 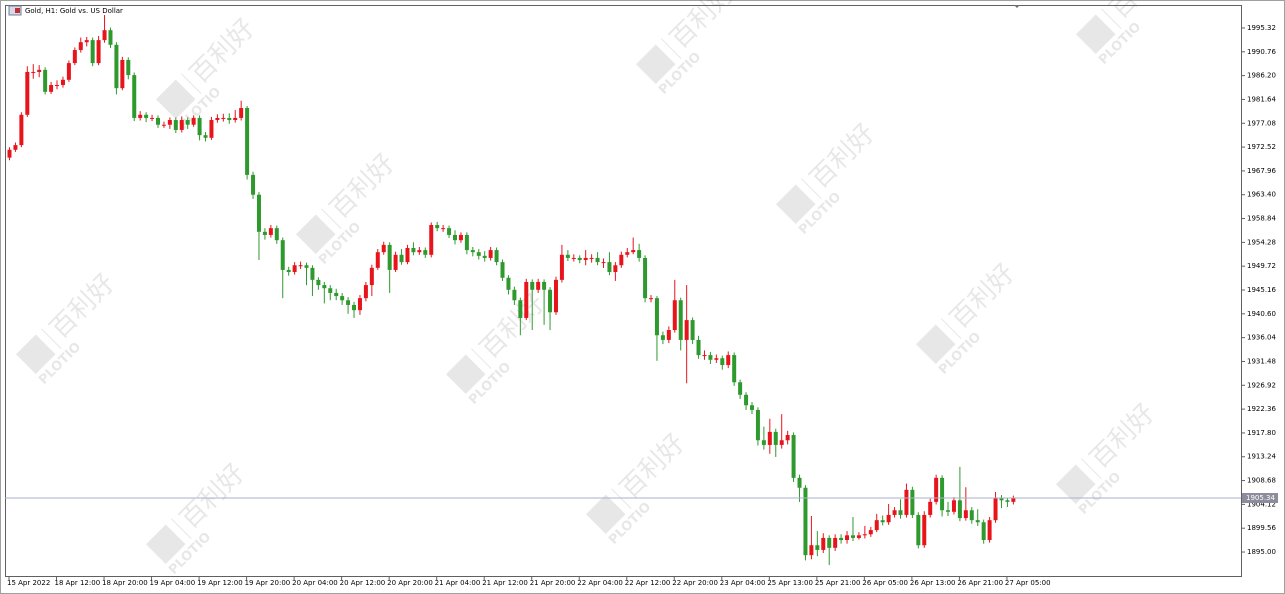 What do you see at coordinates (1261, 504) in the screenshot?
I see `y-tick-label: 1904.12` at bounding box center [1261, 504].